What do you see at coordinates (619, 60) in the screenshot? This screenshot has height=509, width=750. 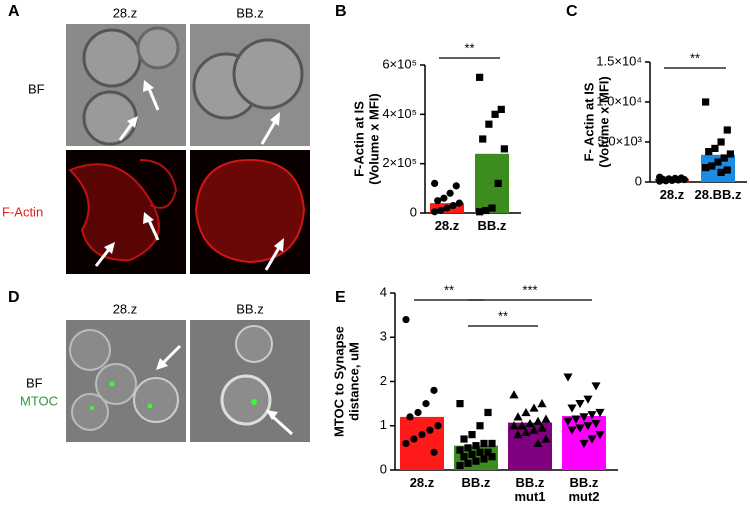 I see `y-tick-label: 1.5×10⁴` at bounding box center [619, 60].